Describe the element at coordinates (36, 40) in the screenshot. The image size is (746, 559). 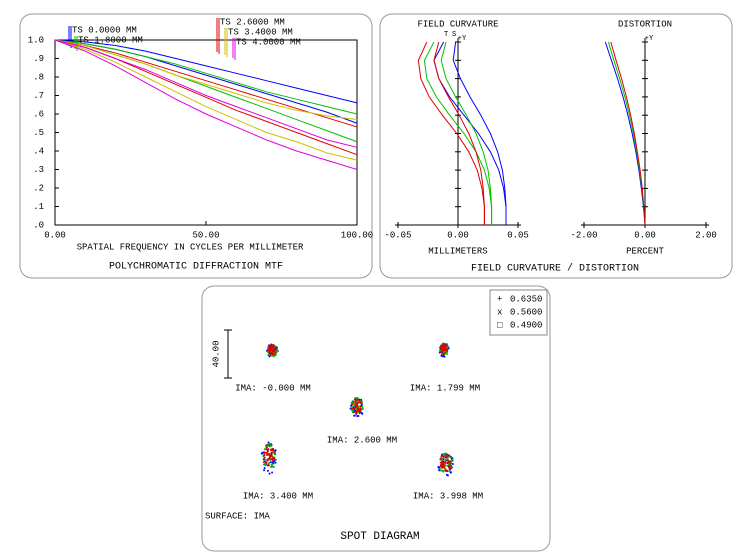
I see `y-tick-label: 1.0` at that location.